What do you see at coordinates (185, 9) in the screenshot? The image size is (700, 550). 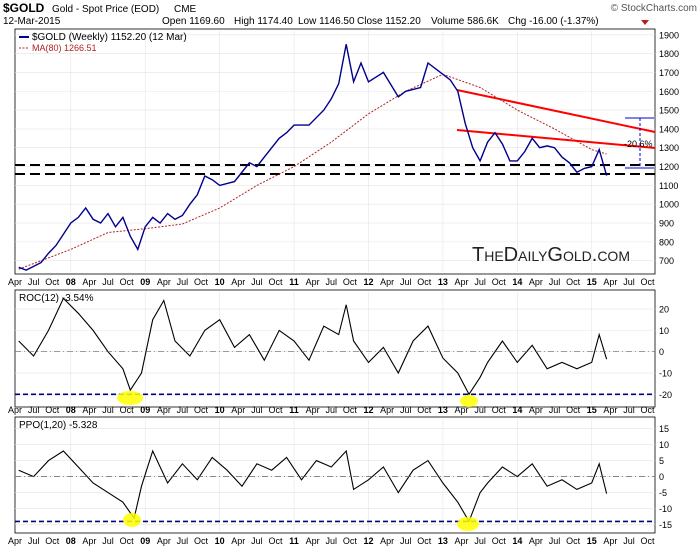 I see `exchange-label: CME` at bounding box center [185, 9].